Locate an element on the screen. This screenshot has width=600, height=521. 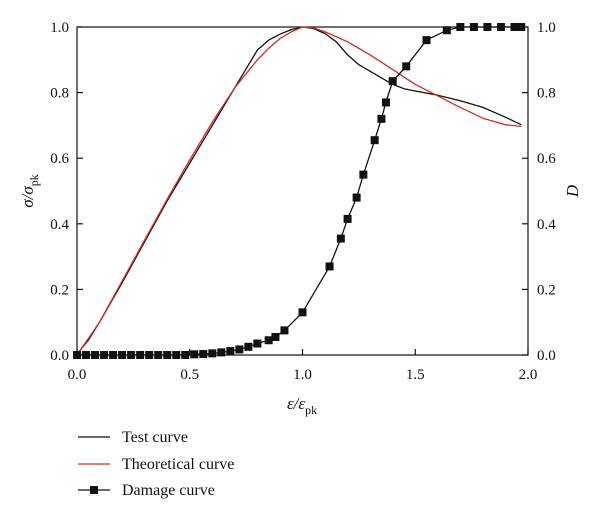
right-y-tick-label: 0.4 is located at coordinates (546, 225).